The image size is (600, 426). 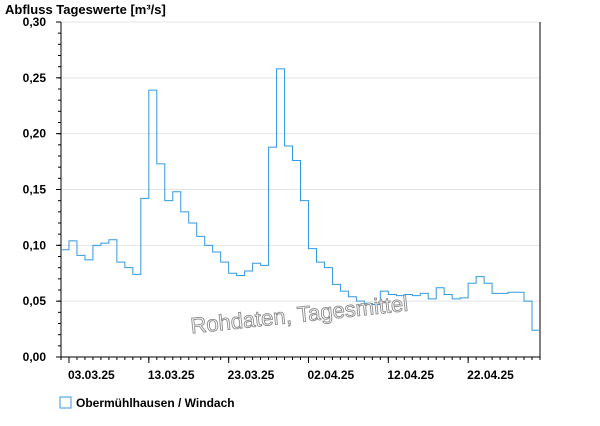 What do you see at coordinates (35, 245) in the screenshot?
I see `y-tick-label: 0,10` at bounding box center [35, 245].